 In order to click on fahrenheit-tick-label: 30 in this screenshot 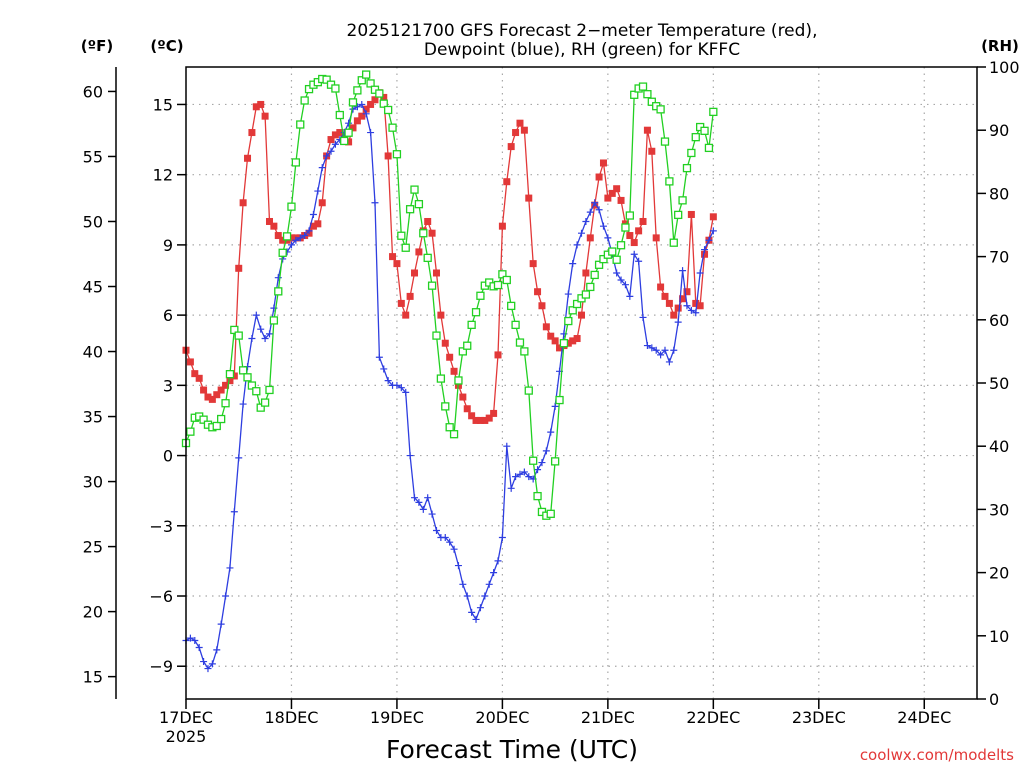, I will do `click(93, 482)`.